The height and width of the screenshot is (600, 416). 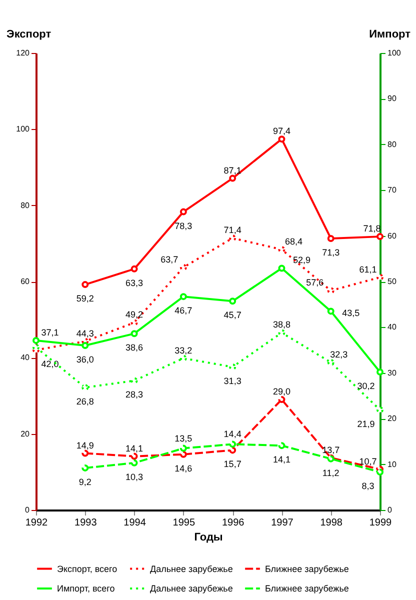 What do you see at coordinates (135, 523) in the screenshot?
I see `x-tick-label: 1994` at bounding box center [135, 523].